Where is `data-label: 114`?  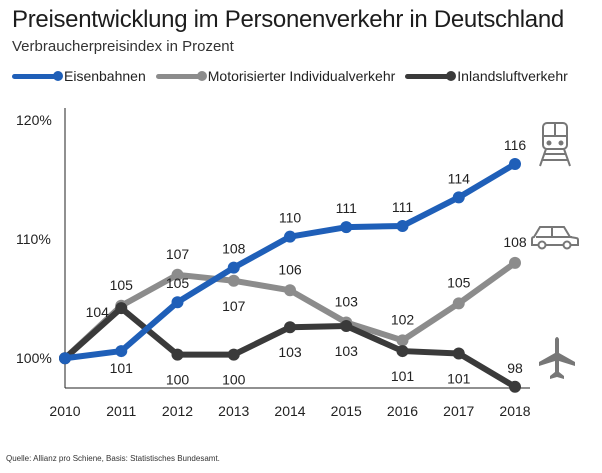 data-label: 114 is located at coordinates (459, 178).